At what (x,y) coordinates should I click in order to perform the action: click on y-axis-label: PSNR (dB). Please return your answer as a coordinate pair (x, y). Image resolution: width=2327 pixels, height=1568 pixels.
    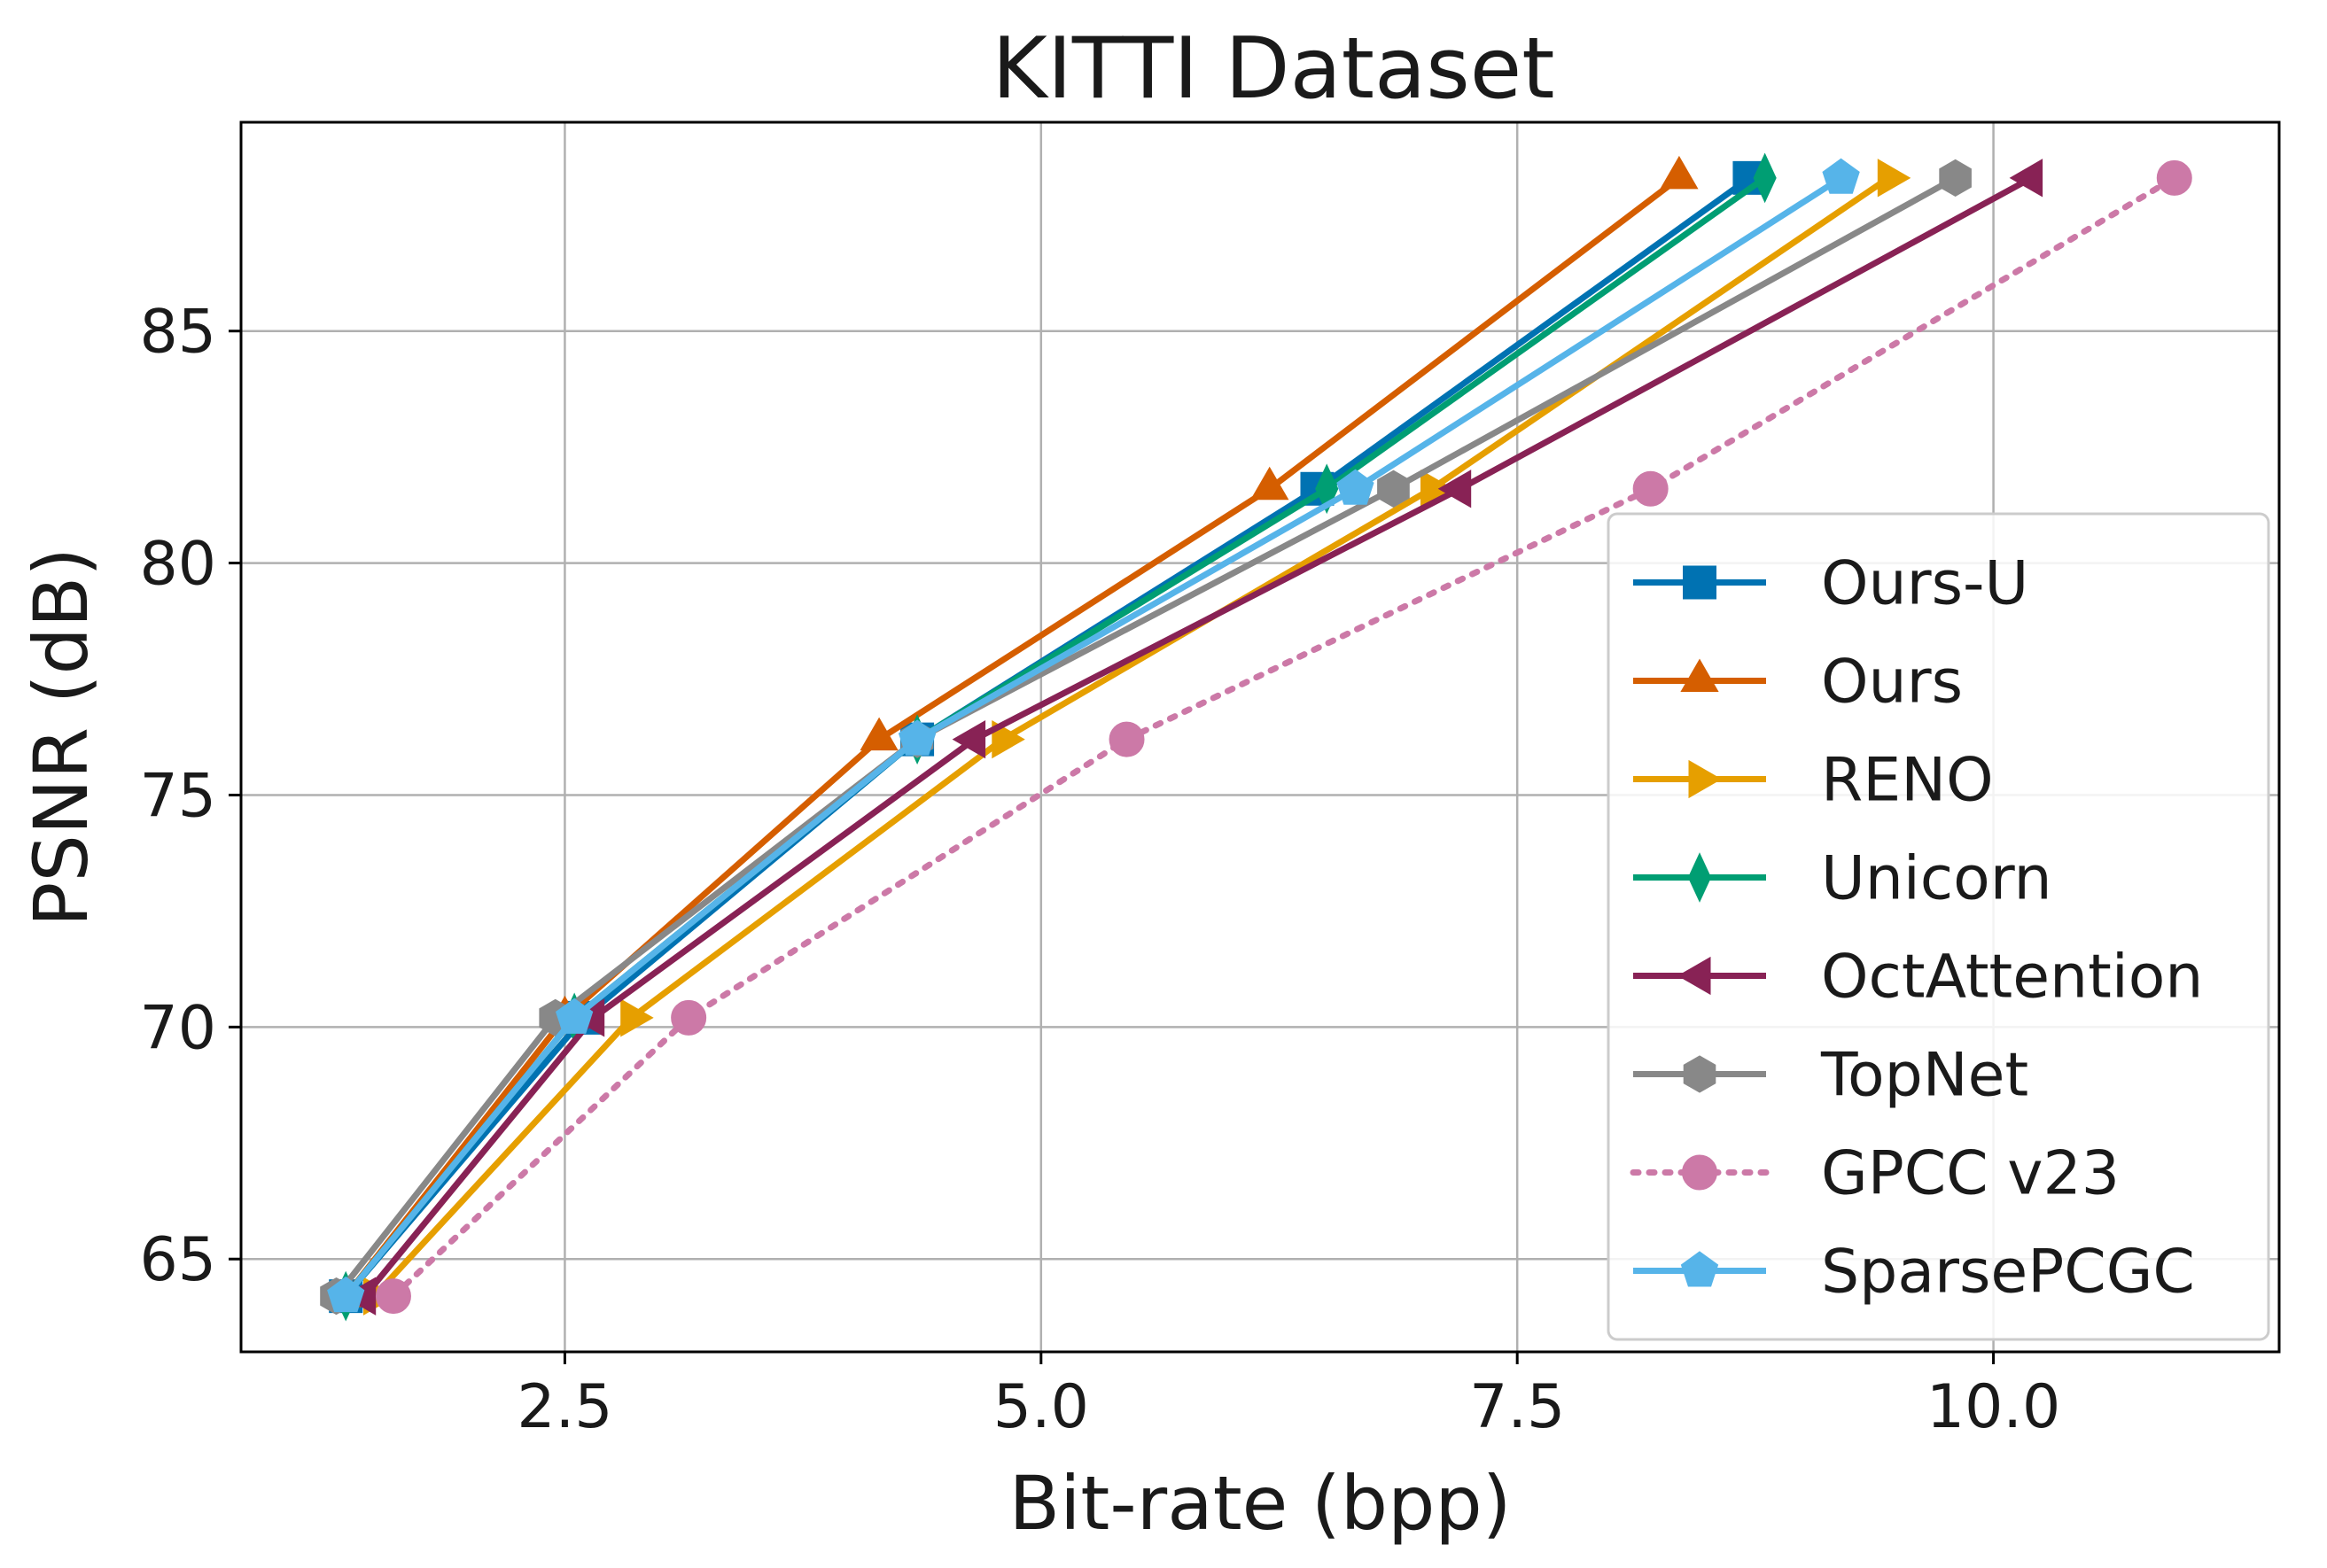
    Looking at the image, I should click on (62, 737).